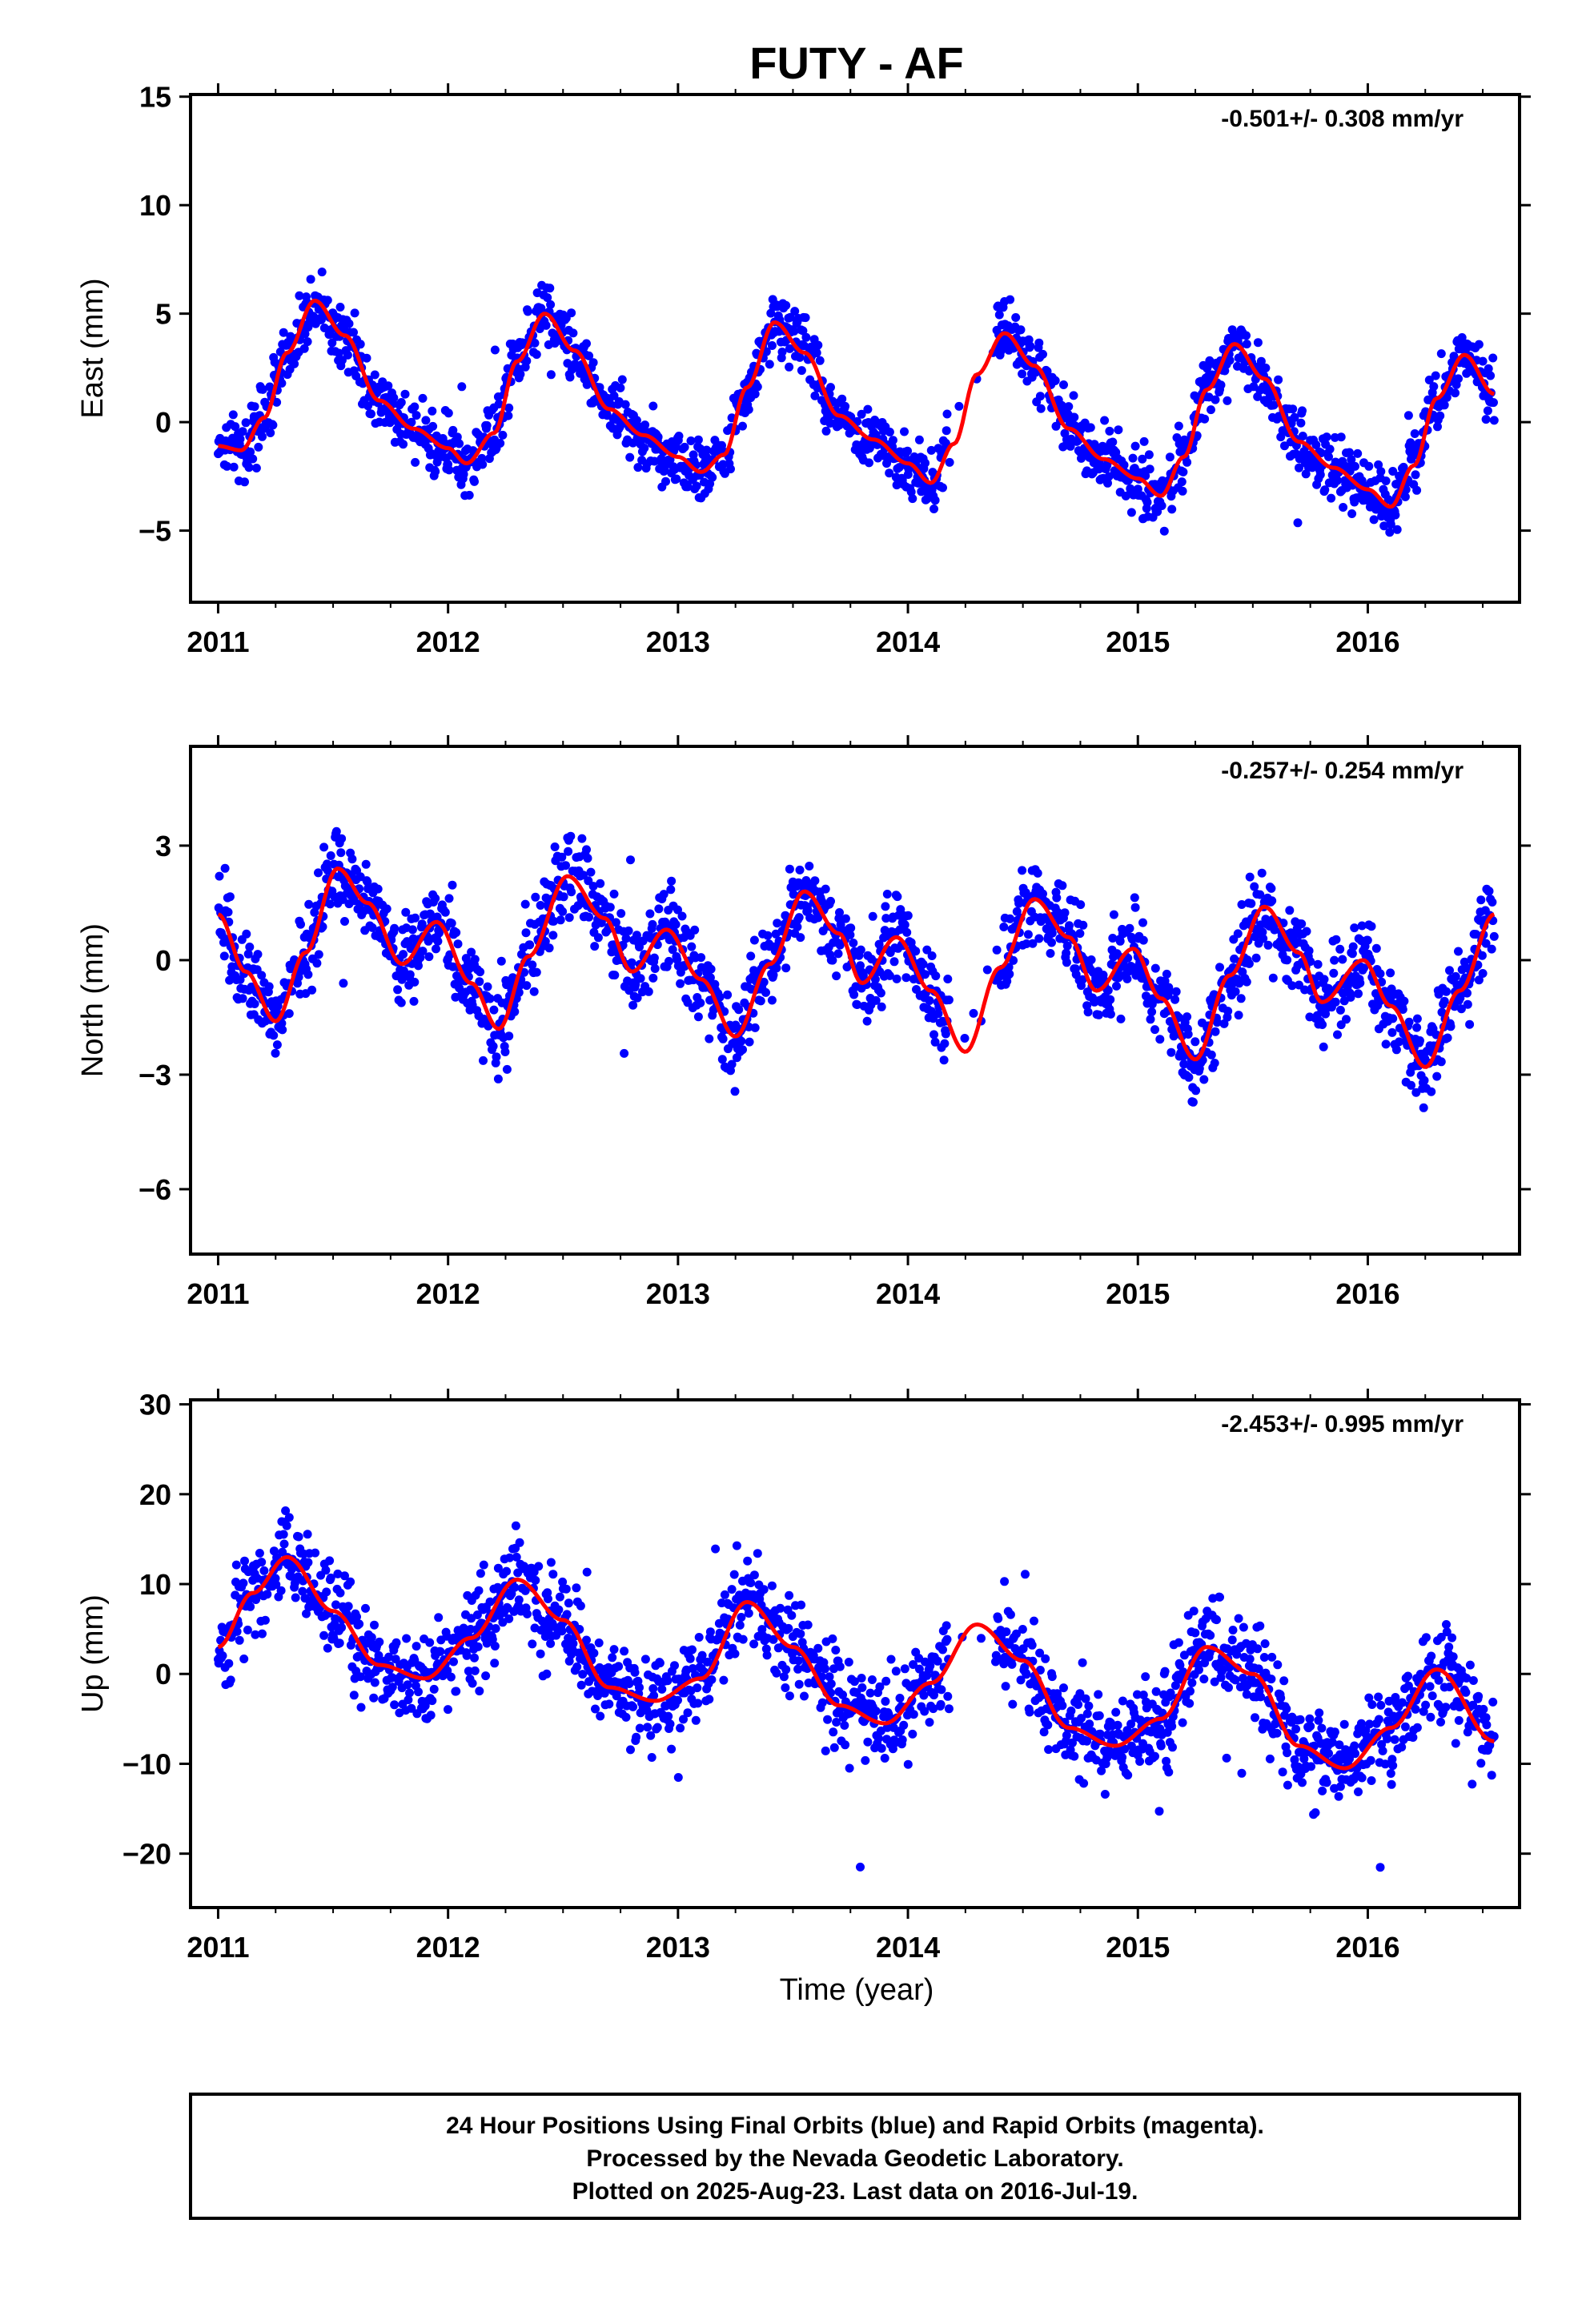 Image resolution: width=1582 pixels, height=2324 pixels. I want to click on east-x-tick-label: 2011, so click(218, 641).